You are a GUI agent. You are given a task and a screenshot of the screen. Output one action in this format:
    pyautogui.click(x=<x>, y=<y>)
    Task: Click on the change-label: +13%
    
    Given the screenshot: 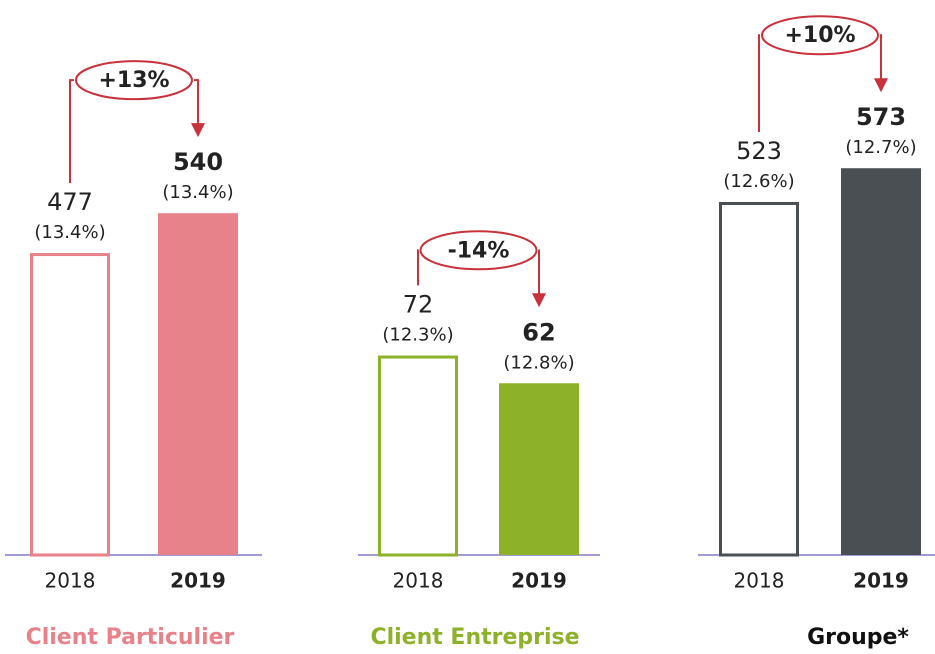 What is the action you would take?
    pyautogui.click(x=133, y=80)
    